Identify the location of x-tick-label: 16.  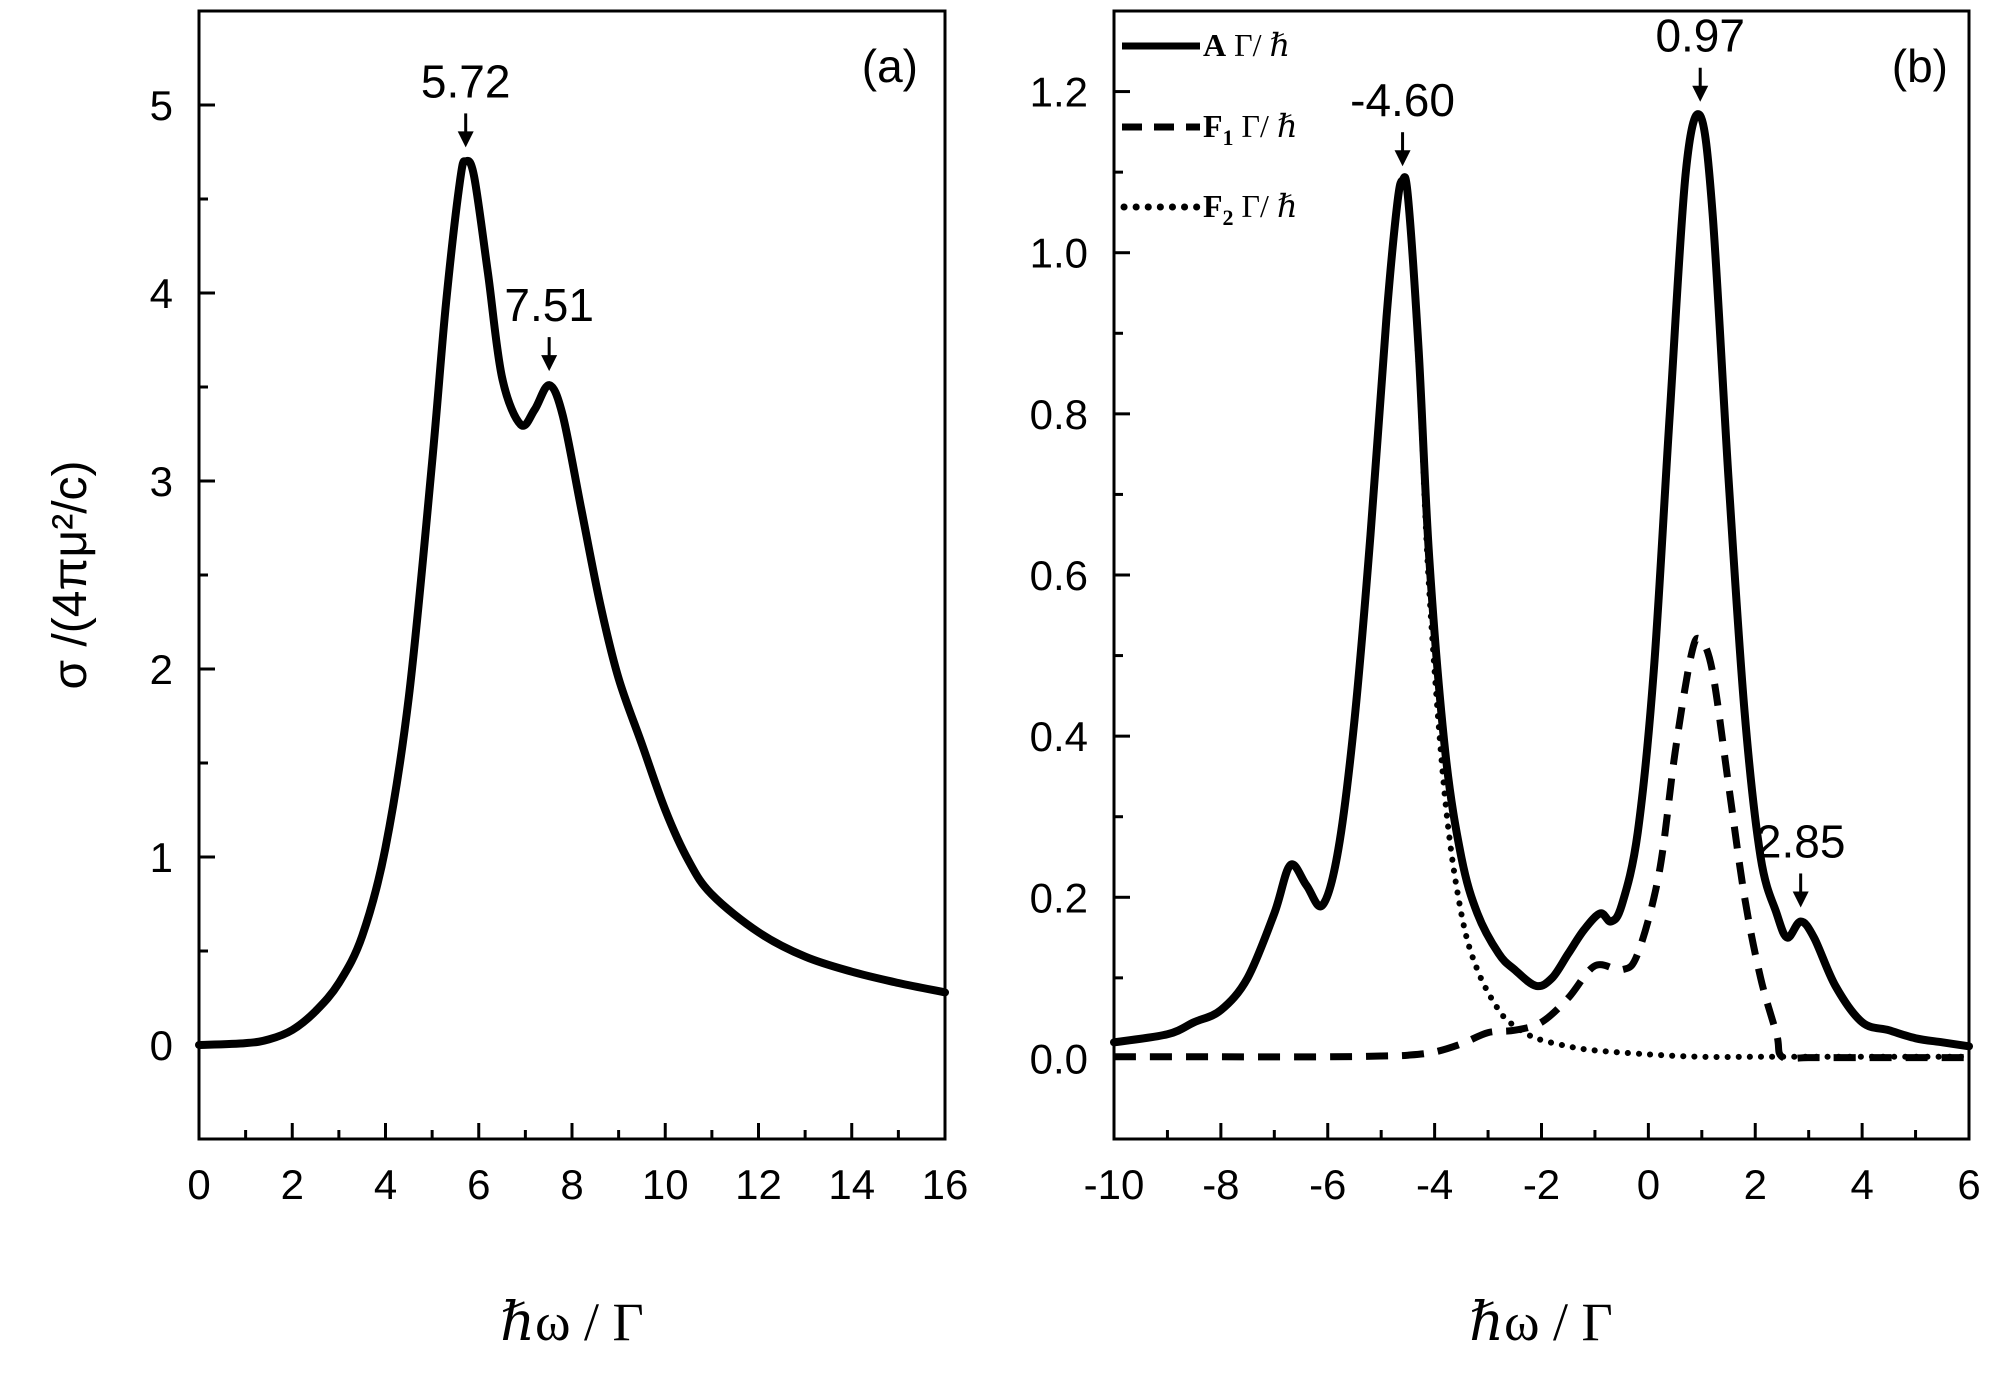
(945, 1184).